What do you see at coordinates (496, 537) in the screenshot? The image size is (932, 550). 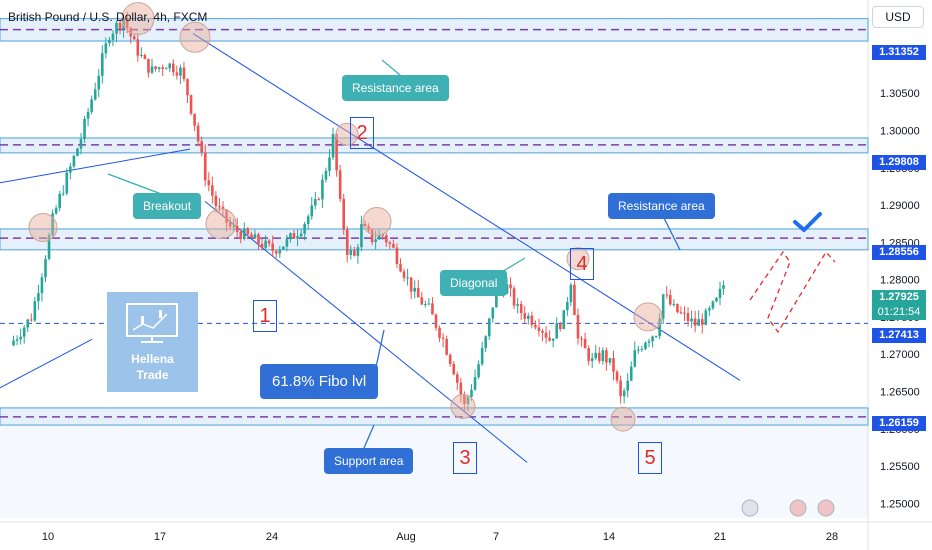 I see `x-tick-label: 7` at bounding box center [496, 537].